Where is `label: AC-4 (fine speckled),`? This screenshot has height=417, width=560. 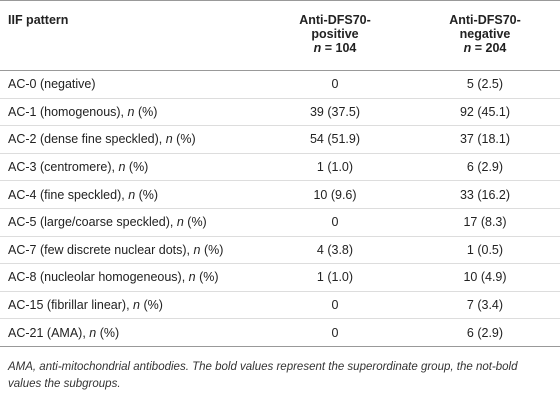
label: AC-4 (fine speckled), is located at coordinates (66, 194).